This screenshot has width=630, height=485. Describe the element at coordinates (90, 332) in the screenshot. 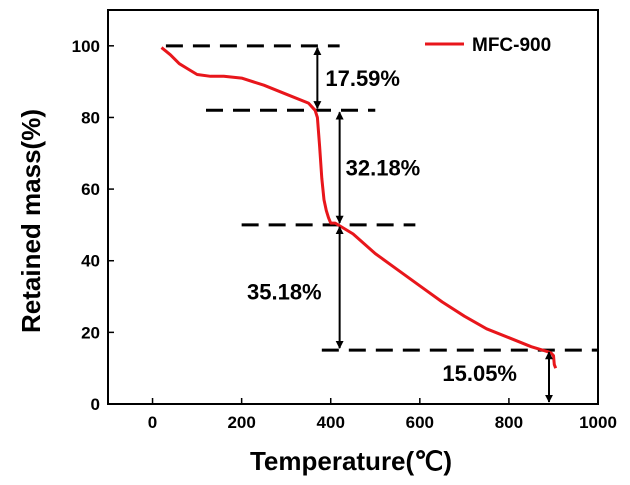

I see `y-tick-label: 20` at that location.